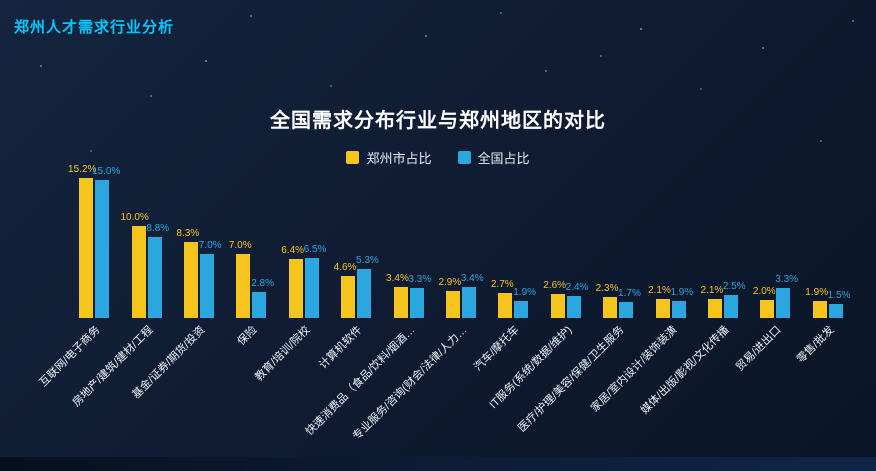  Describe the element at coordinates (438, 464) in the screenshot. I see `footer-bar` at that location.